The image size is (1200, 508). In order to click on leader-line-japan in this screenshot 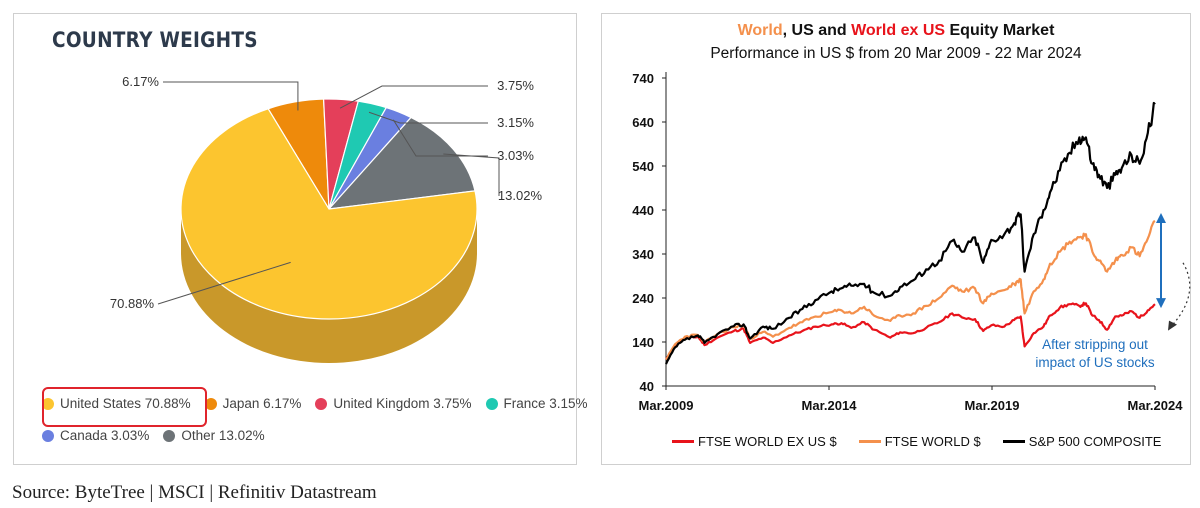, I will do `click(231, 96)`.